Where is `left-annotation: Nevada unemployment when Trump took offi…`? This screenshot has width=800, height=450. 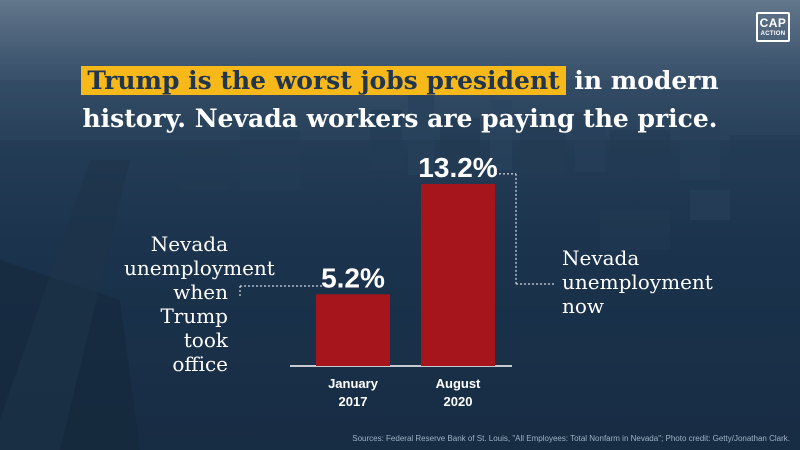
left-annotation: Nevada unemployment when Trump took offi… is located at coordinates (199, 304).